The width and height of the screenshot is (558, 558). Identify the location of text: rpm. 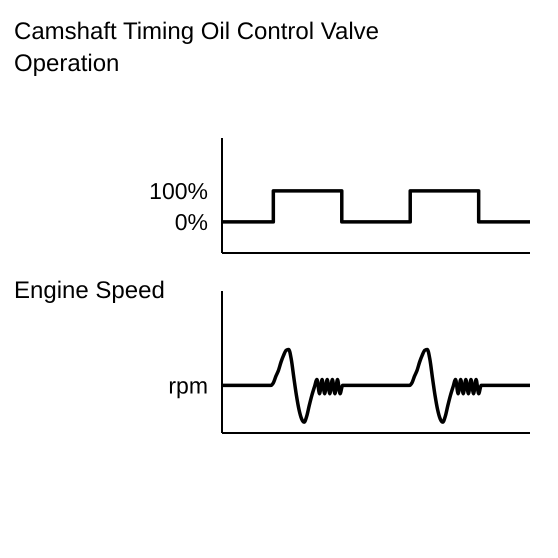
(188, 385).